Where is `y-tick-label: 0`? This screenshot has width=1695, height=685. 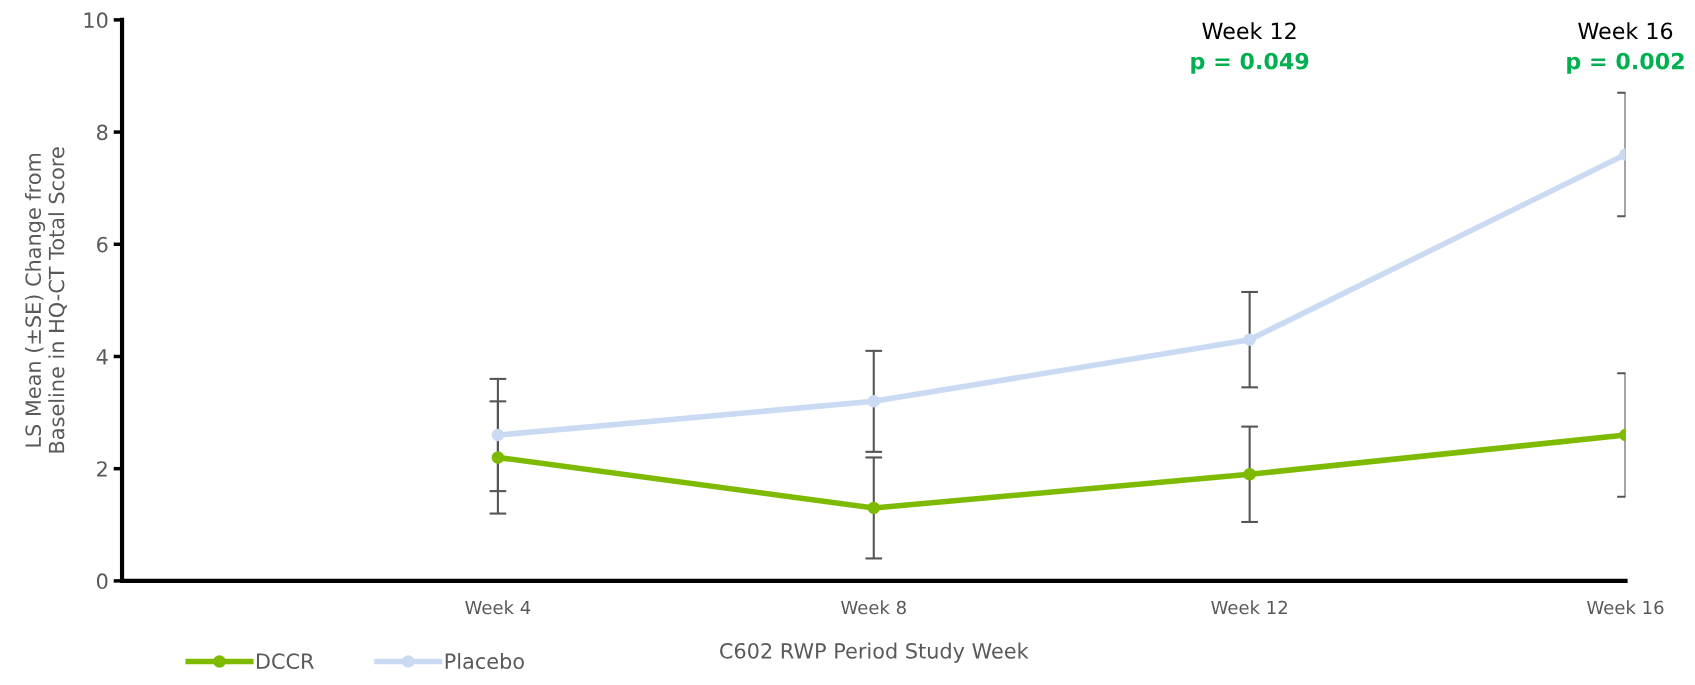
y-tick-label: 0 is located at coordinates (102, 581).